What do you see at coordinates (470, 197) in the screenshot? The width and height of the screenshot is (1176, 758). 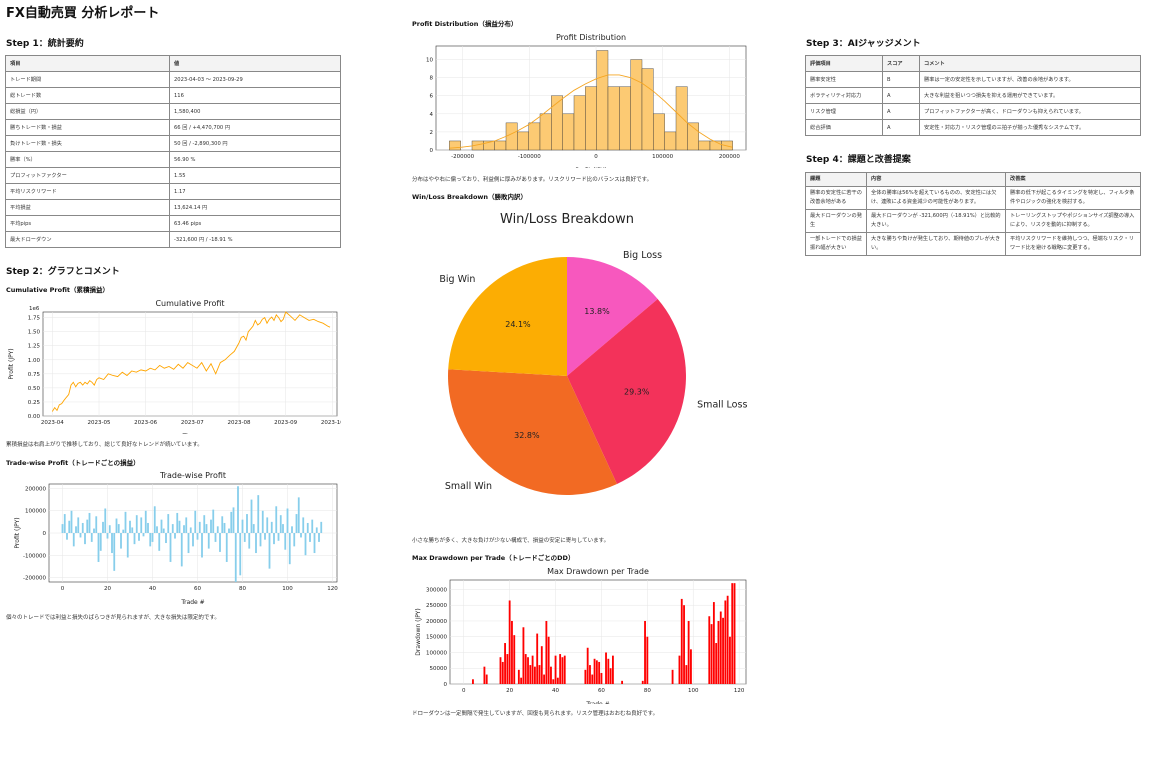 I see `winloss-subtitle: Win/Loss Breakdown（勝敗内訳）` at bounding box center [470, 197].